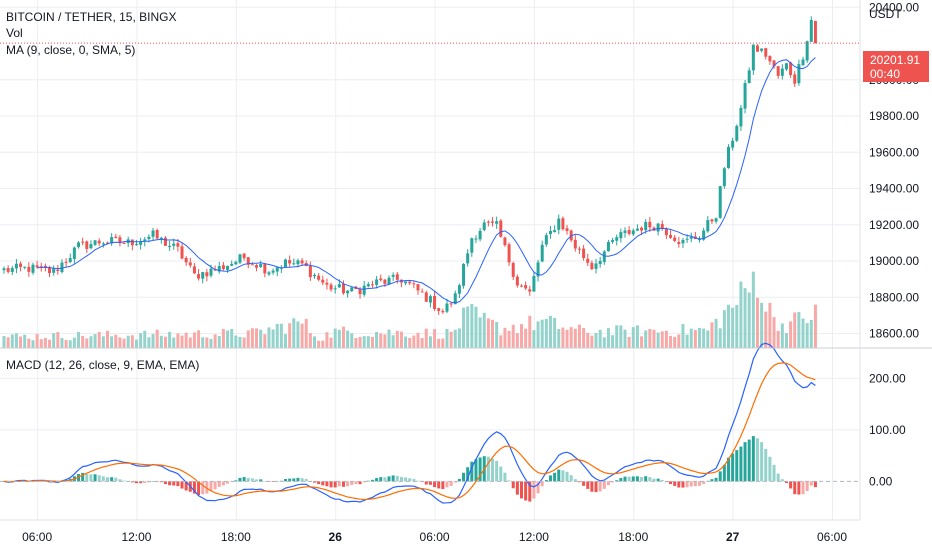 The height and width of the screenshot is (550, 932). Describe the element at coordinates (434, 537) in the screenshot. I see `time-axis: 06:00 12:00 18:00 26 06:00 12:00 18:00 27 06:00` at that location.